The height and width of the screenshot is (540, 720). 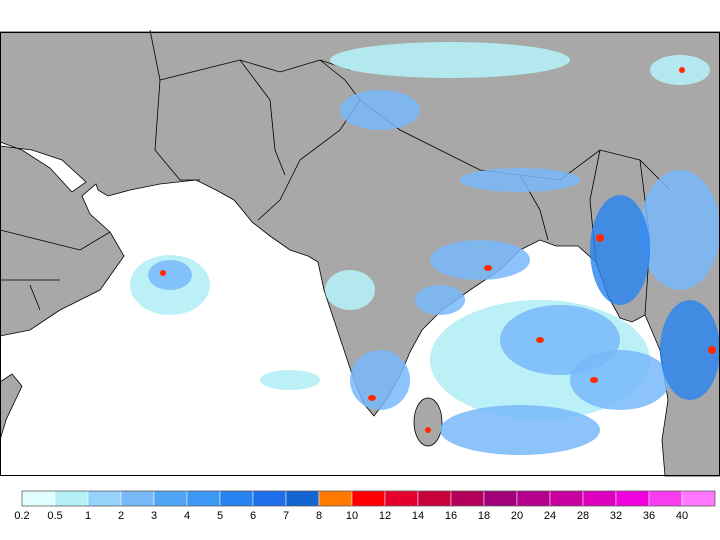 I want to click on legend-label: 14, so click(x=418, y=516).